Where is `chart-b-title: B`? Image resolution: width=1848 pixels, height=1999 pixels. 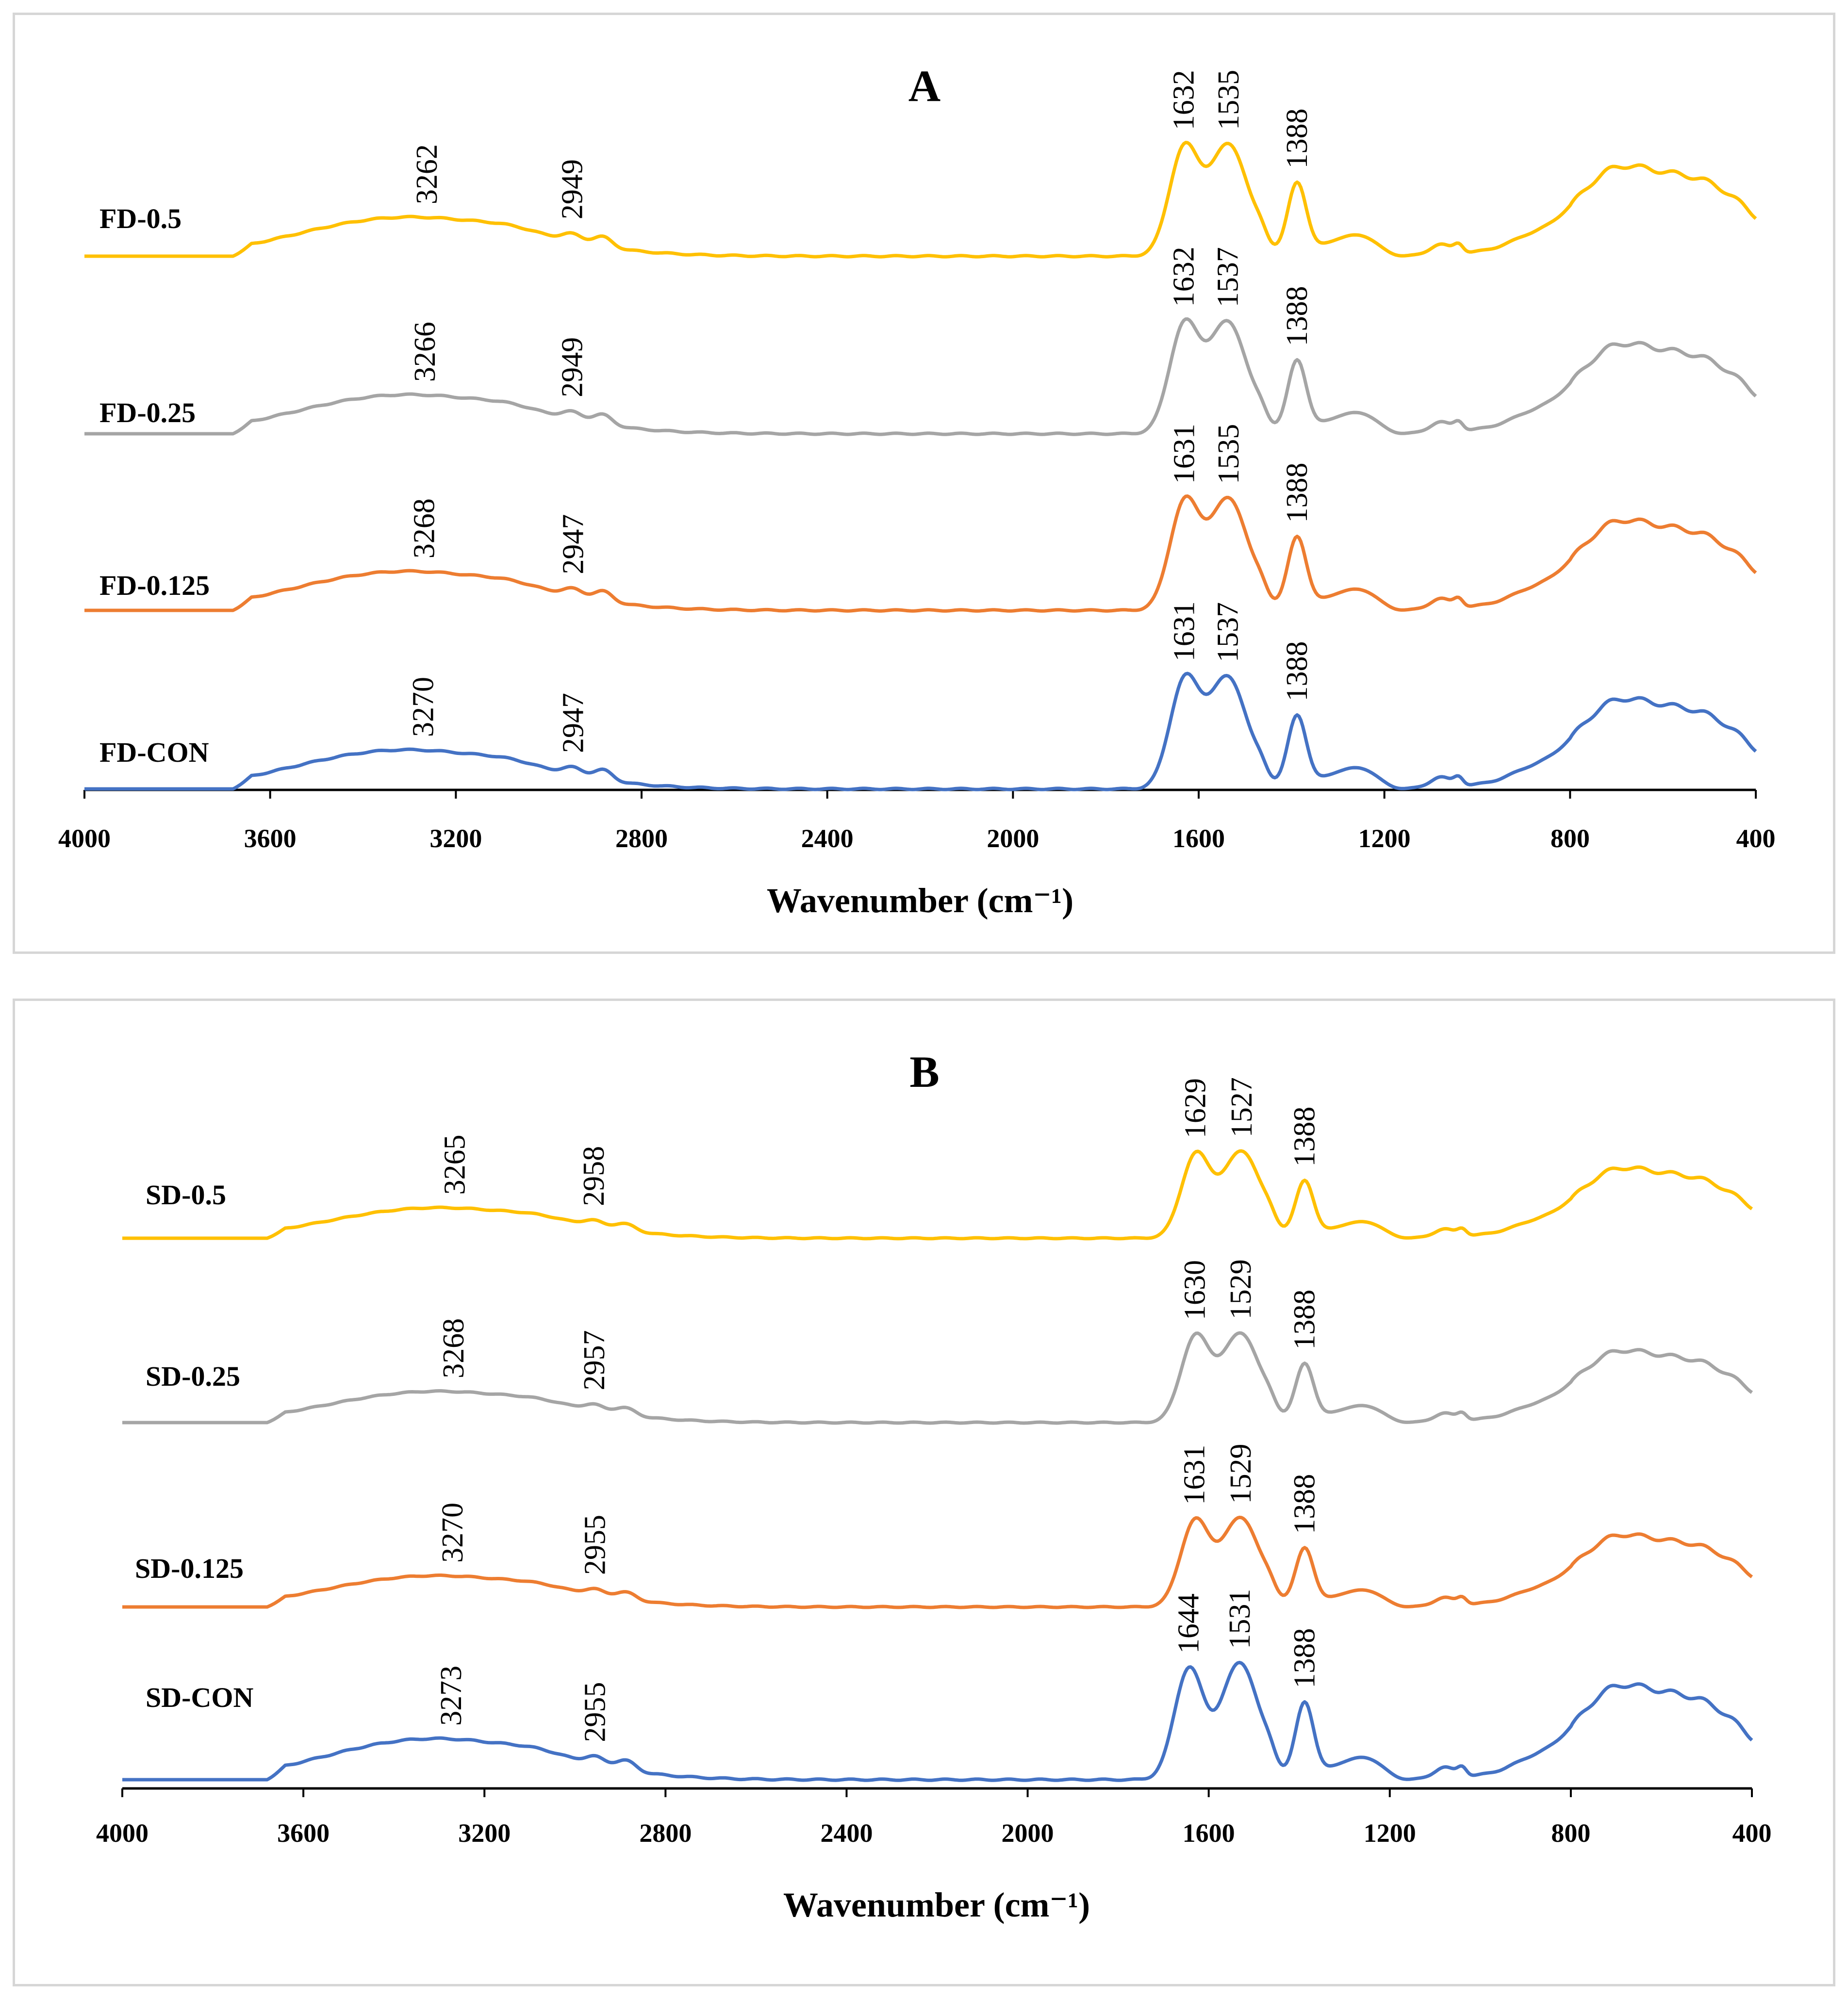 chart-b-title: B is located at coordinates (924, 1072).